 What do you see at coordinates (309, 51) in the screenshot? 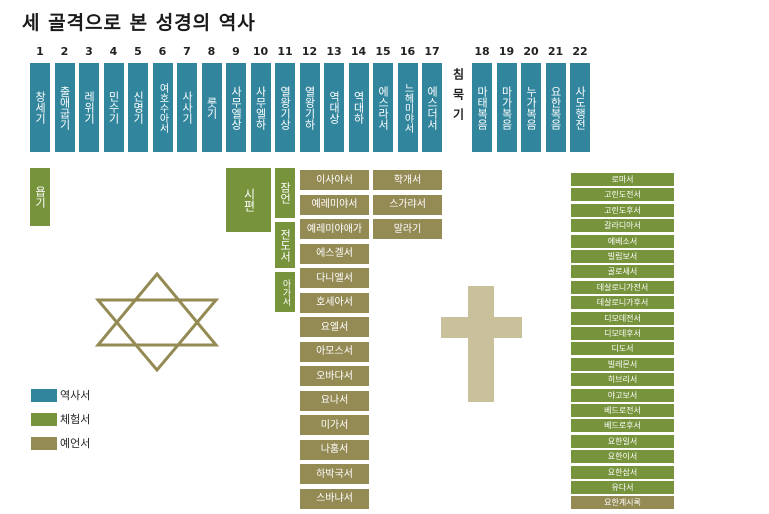
I see `book-number: 12` at bounding box center [309, 51].